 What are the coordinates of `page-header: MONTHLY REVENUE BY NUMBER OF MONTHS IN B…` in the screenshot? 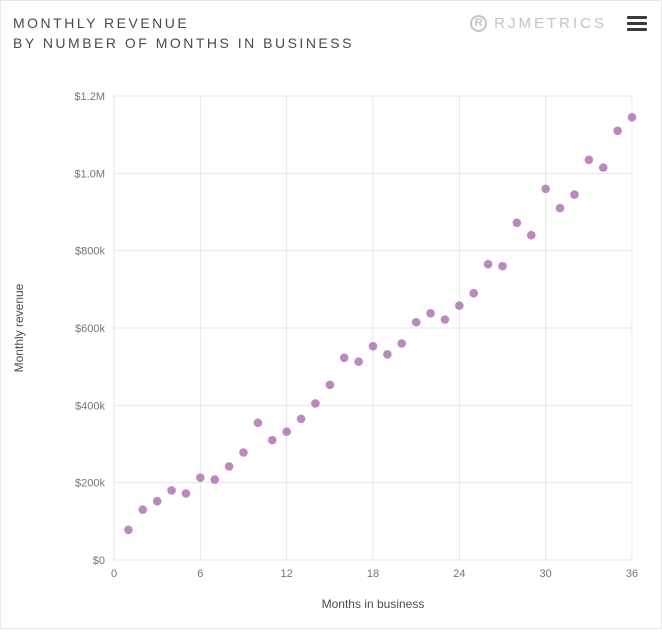 It's located at (331, 30).